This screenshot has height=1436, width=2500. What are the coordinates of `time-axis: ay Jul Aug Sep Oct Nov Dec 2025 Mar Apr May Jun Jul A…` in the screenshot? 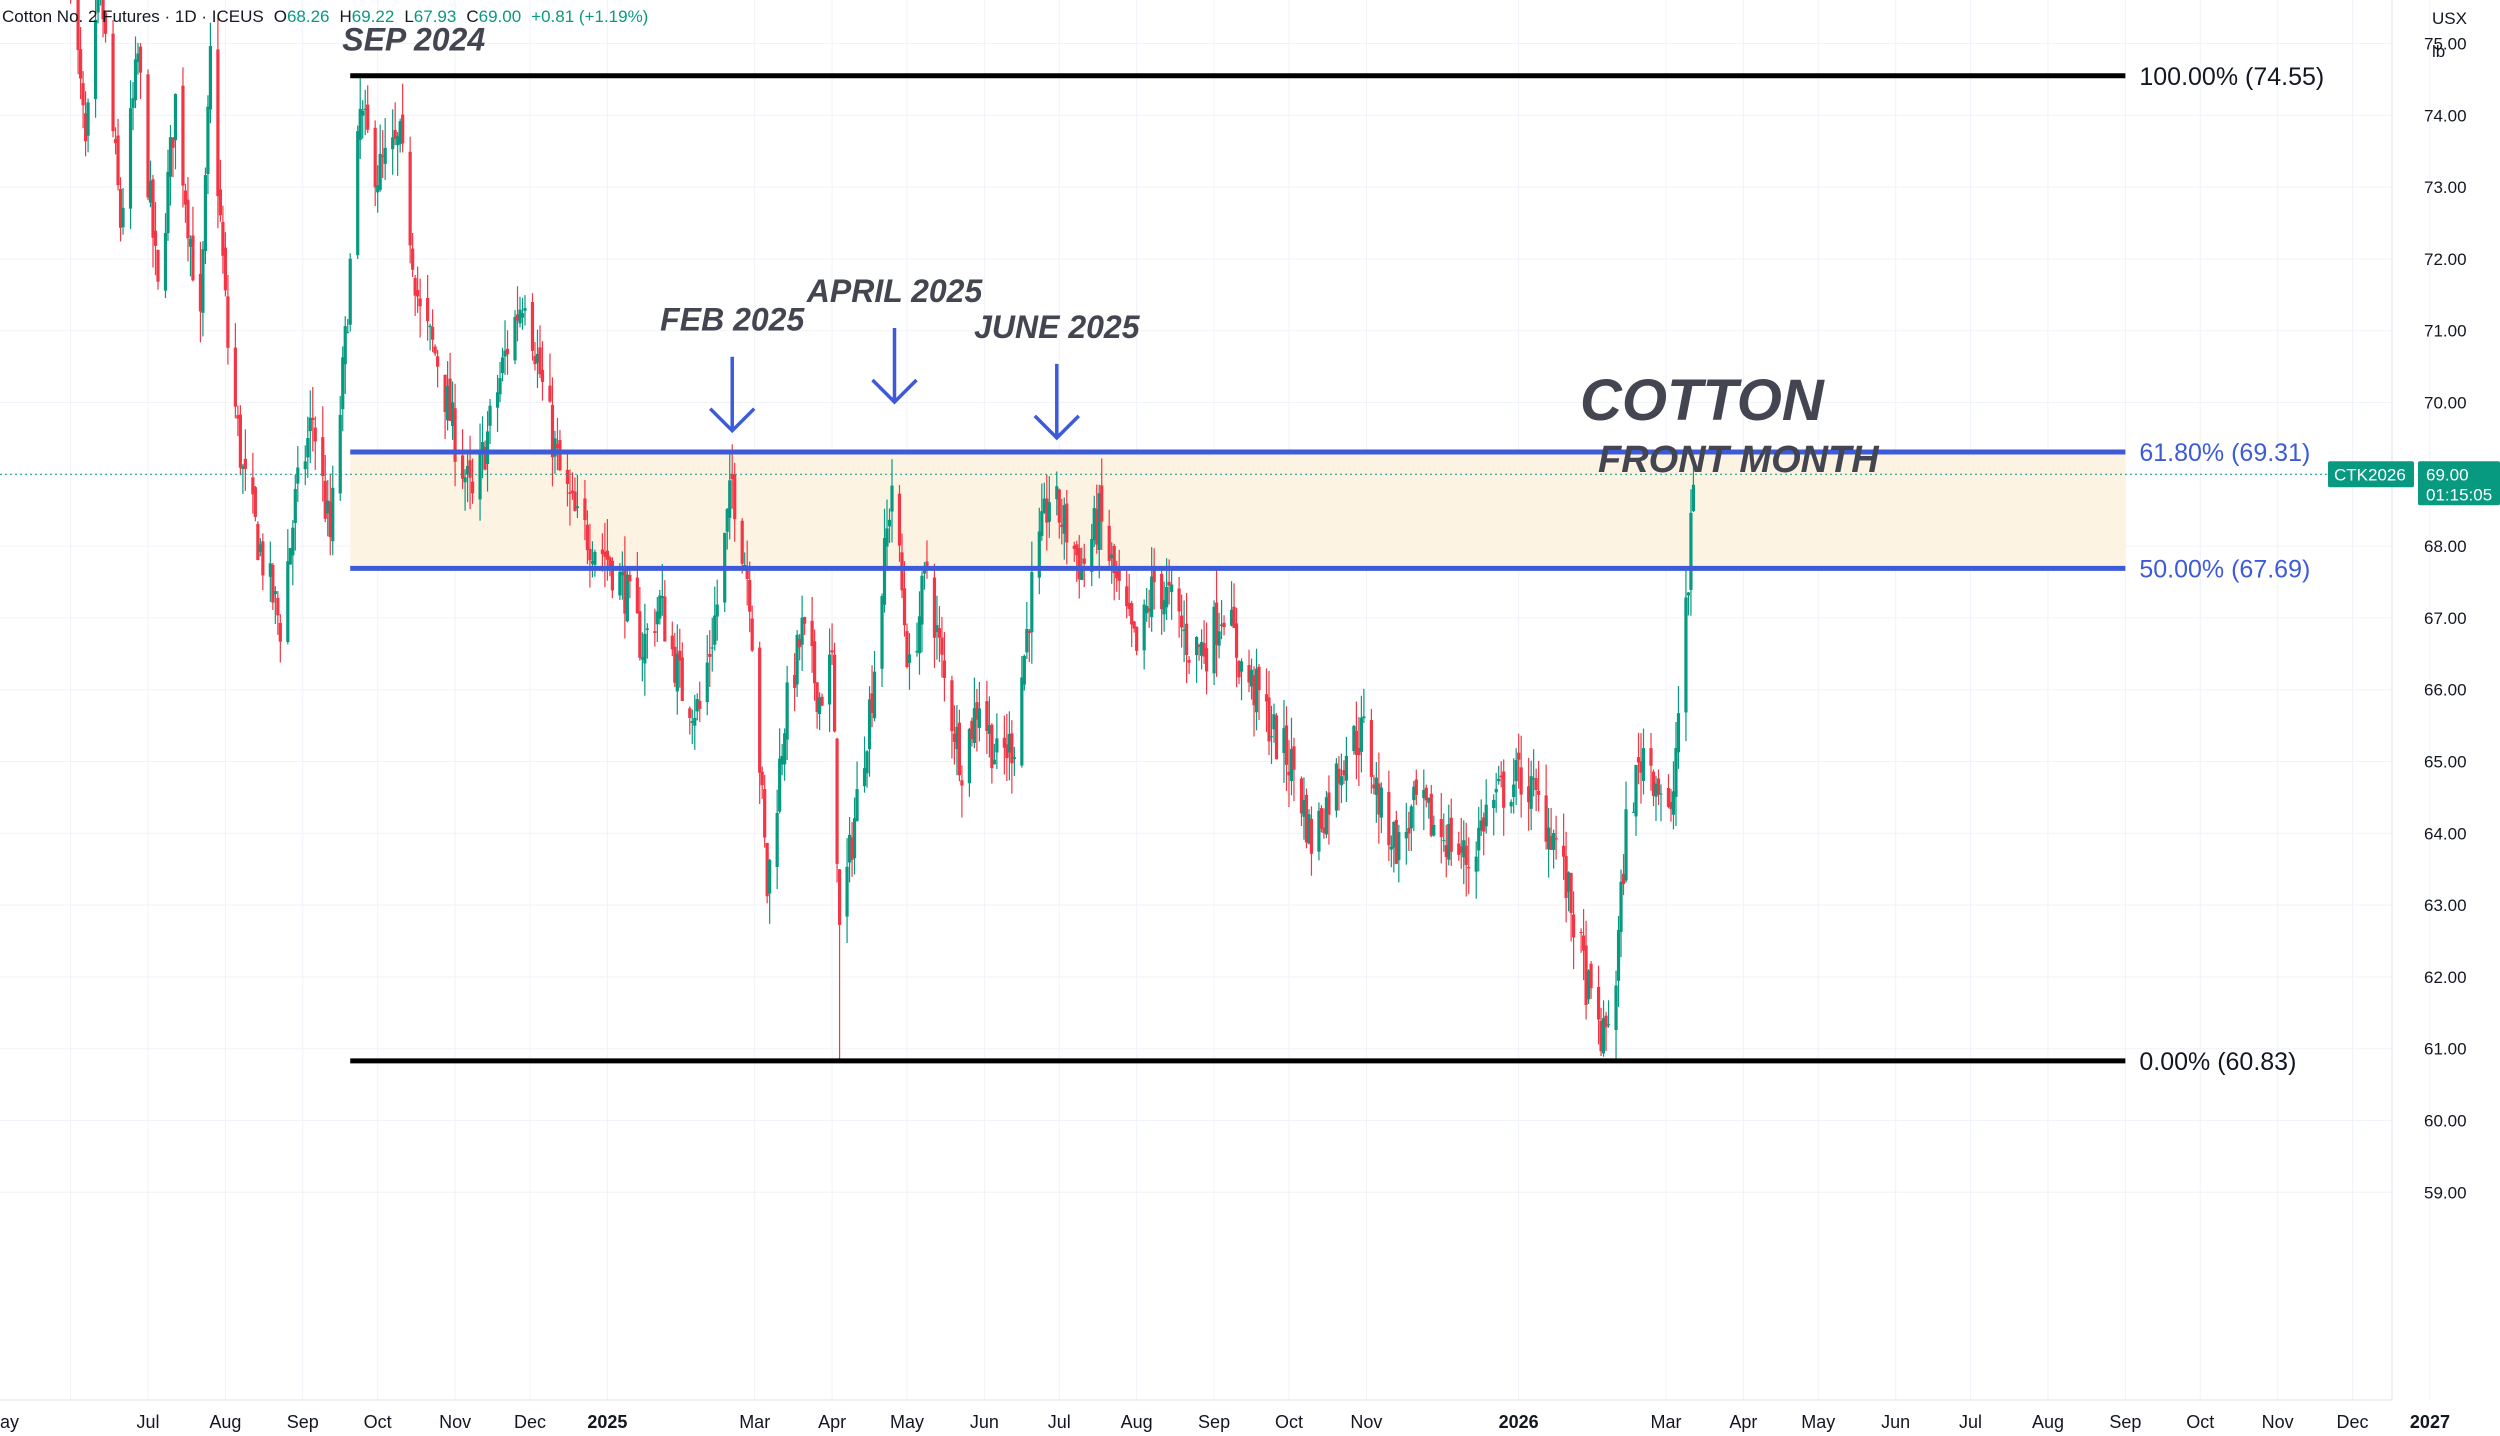 It's located at (1225, 1415).